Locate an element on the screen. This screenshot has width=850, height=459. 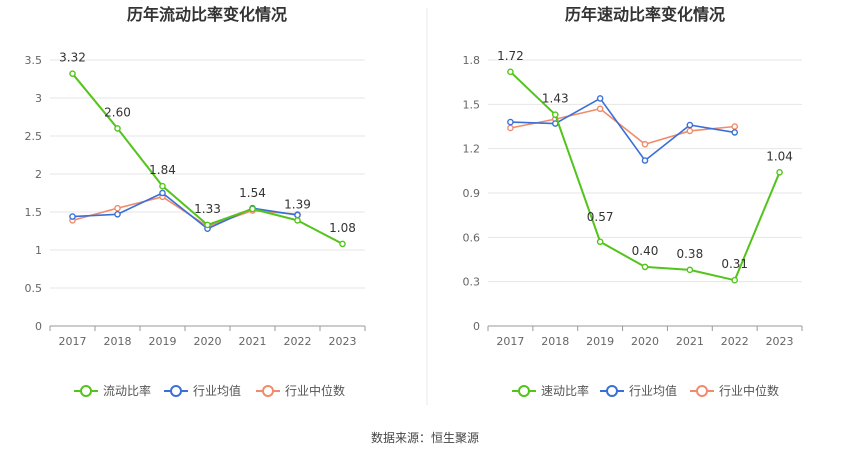
y-tick-label: 1.2 is located at coordinates (472, 149).